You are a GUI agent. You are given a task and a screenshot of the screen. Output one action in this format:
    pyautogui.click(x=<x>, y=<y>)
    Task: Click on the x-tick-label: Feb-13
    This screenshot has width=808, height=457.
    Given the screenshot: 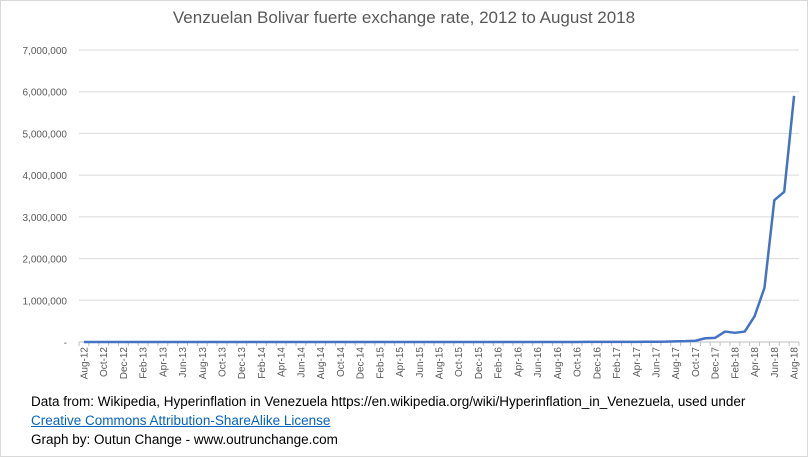 What is the action you would take?
    pyautogui.click(x=144, y=363)
    